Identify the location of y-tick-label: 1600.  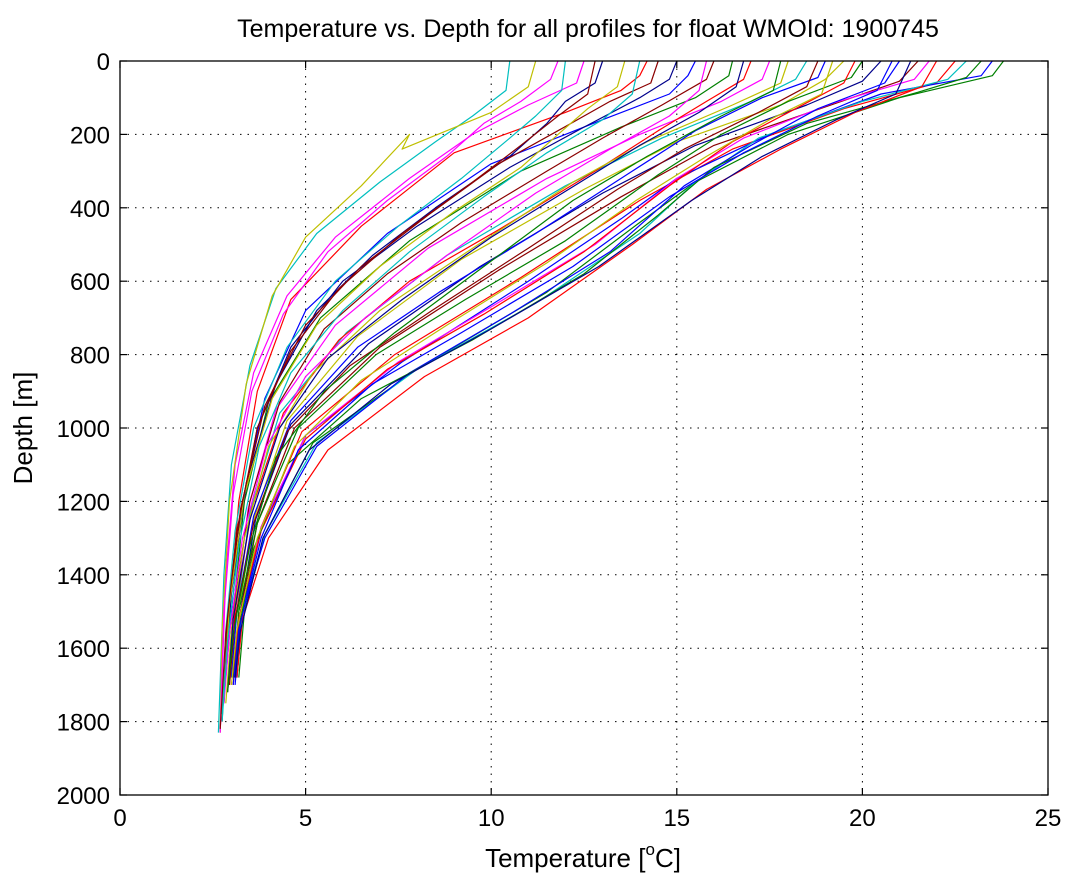
(83, 649).